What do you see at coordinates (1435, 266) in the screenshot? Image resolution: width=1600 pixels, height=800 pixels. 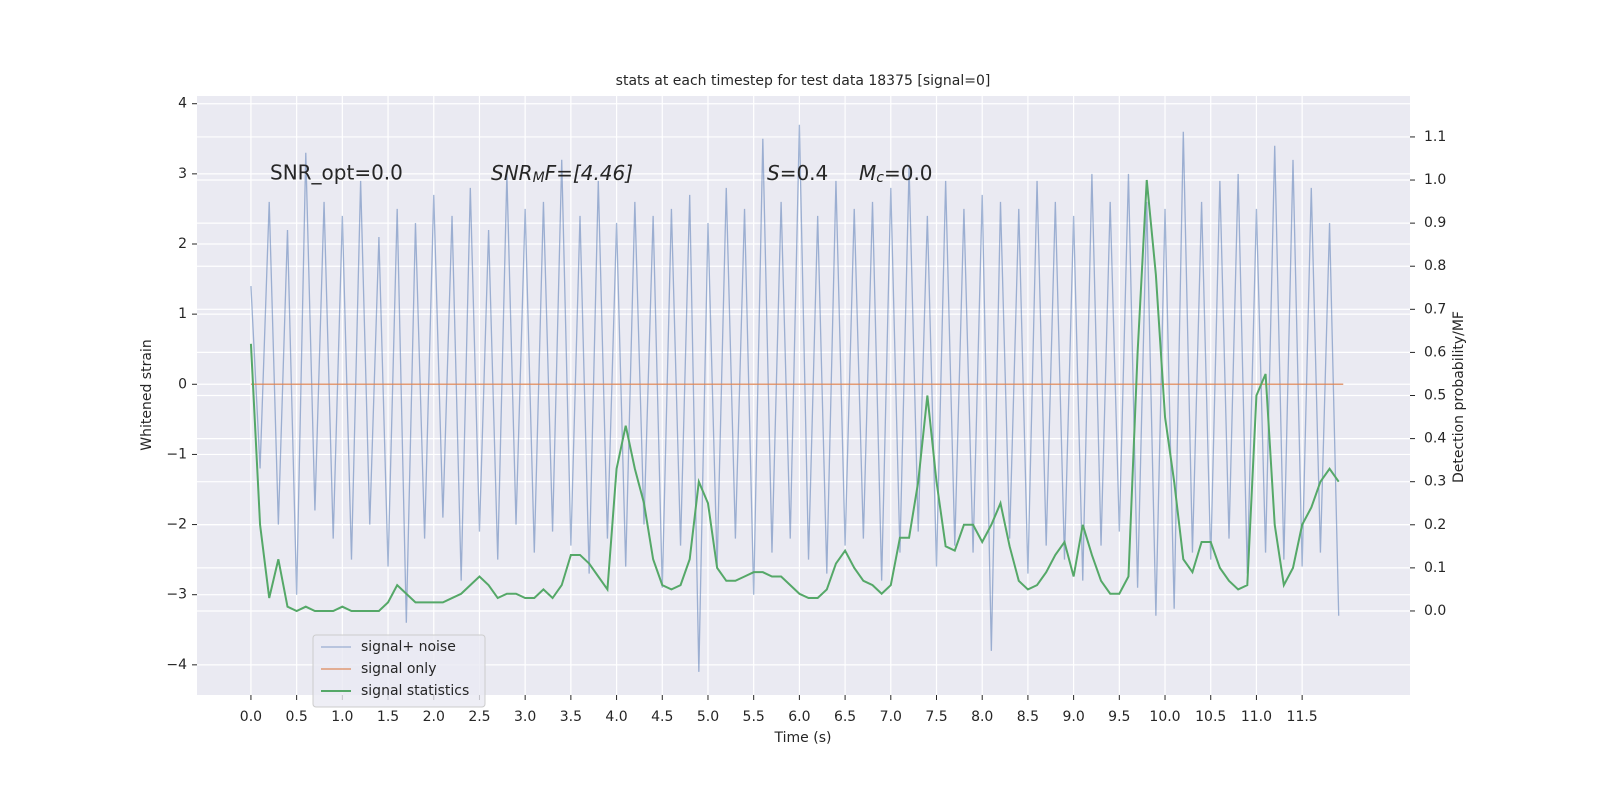 I see `y2-tick-label: 0.8` at bounding box center [1435, 266].